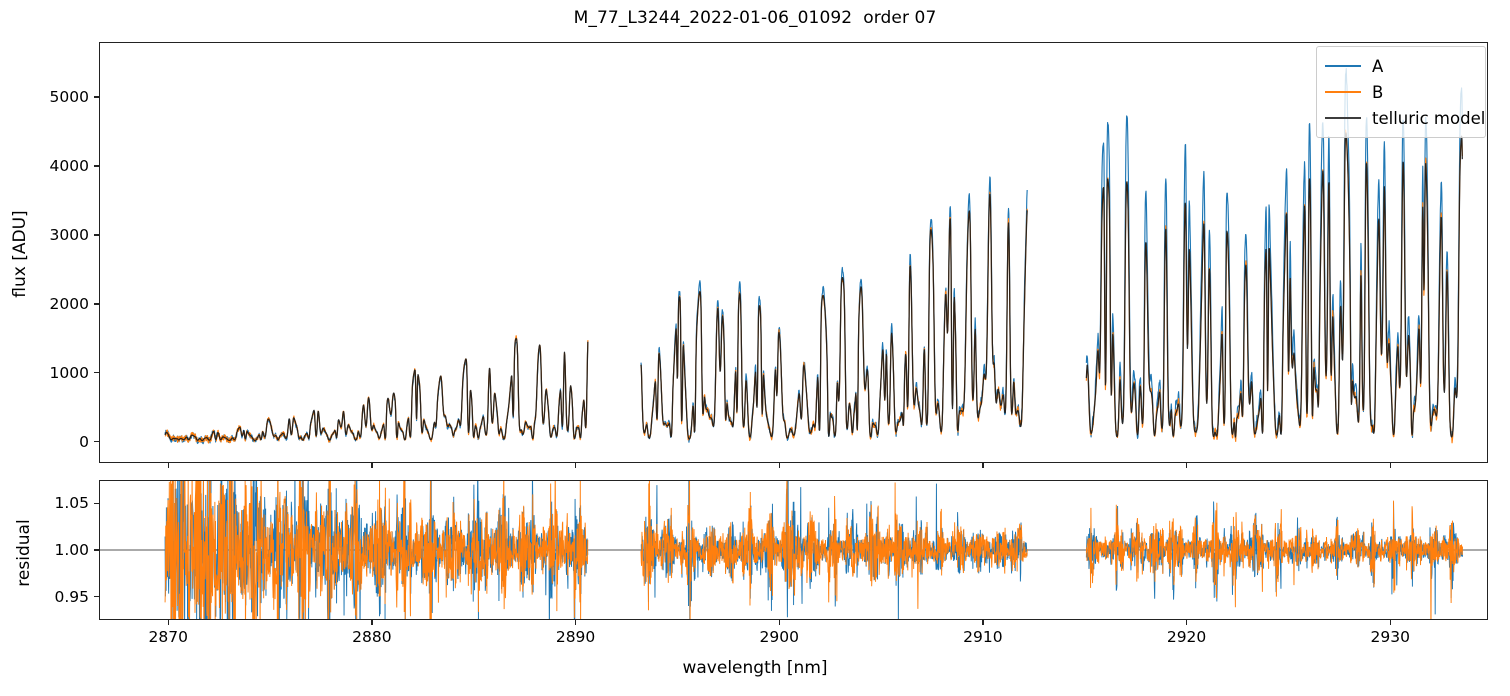 The width and height of the screenshot is (1510, 696). I want to click on xtick-label-2870: 2870, so click(168, 637).